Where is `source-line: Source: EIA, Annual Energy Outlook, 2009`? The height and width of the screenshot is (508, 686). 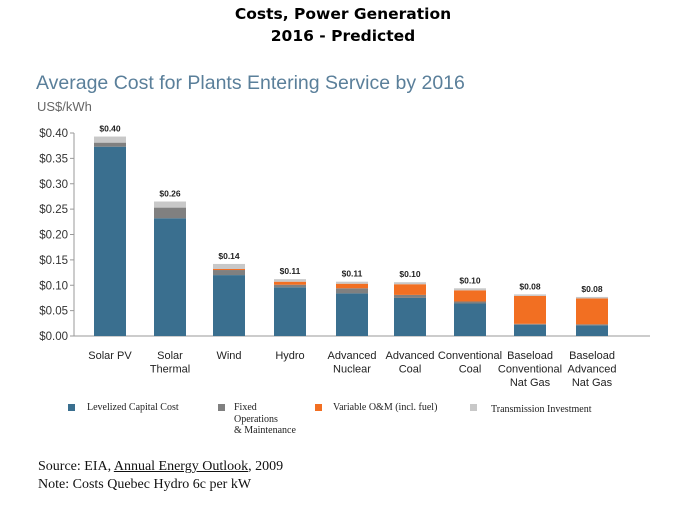 source-line: Source: EIA, Annual Energy Outlook, 2009 is located at coordinates (160, 467).